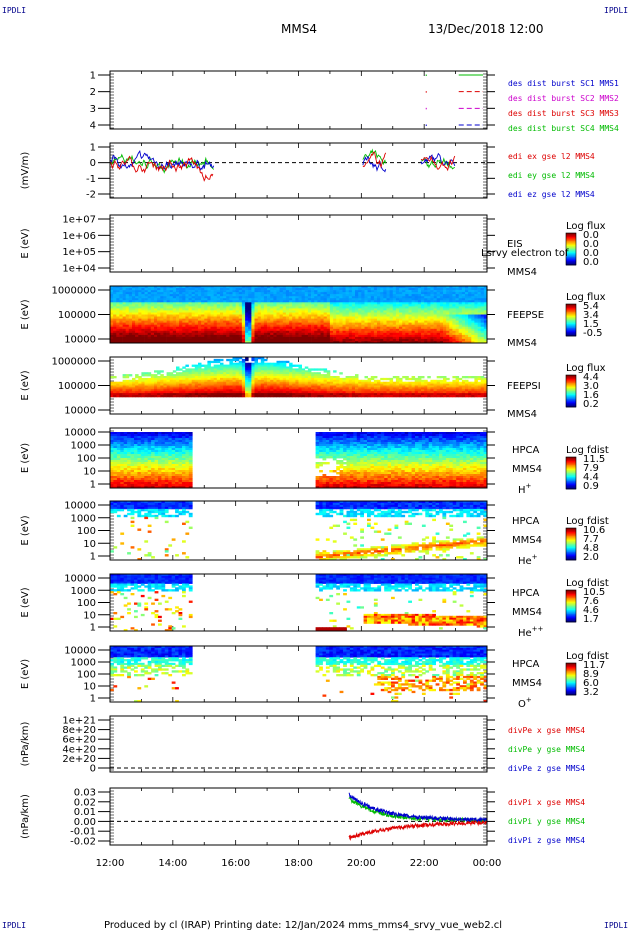 The image size is (630, 934). I want to click on corner-mark-top-right: IPDLI, so click(616, 10).